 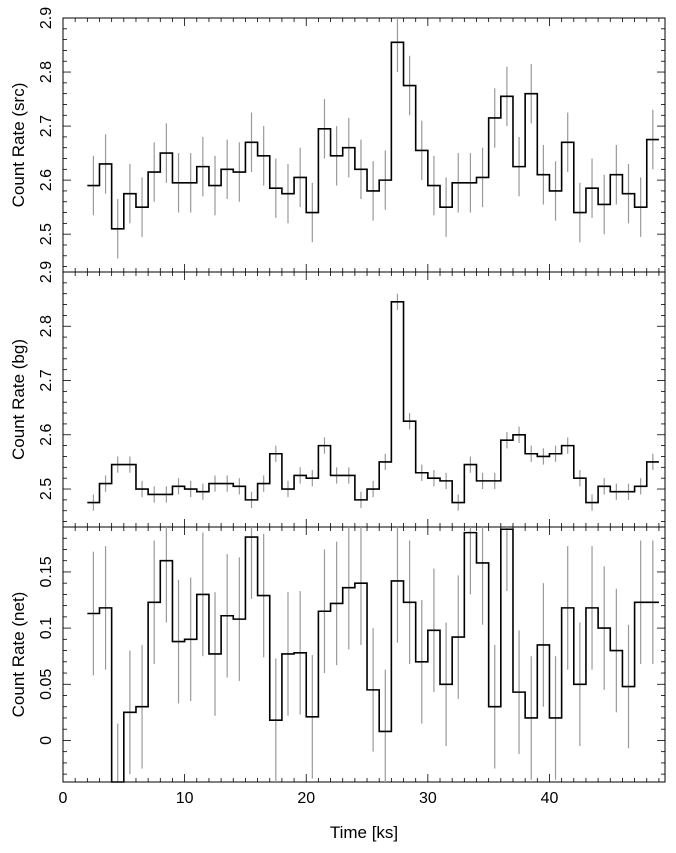 I want to click on y-tick-label: 0.05, so click(x=46, y=684).